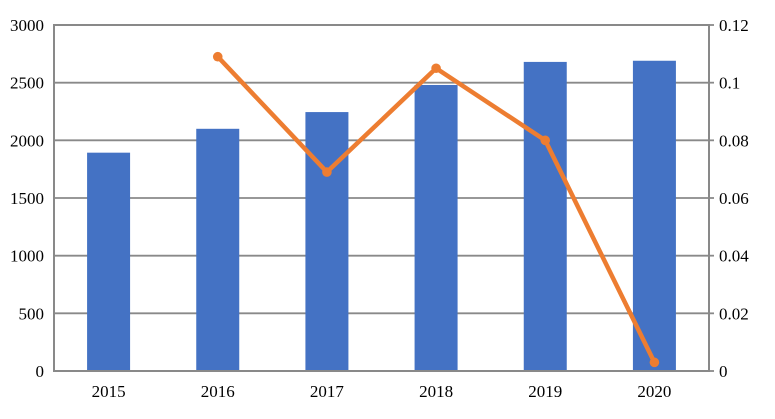 The width and height of the screenshot is (775, 419). I want to click on left-axis-tick-label: 2000, so click(27, 140).